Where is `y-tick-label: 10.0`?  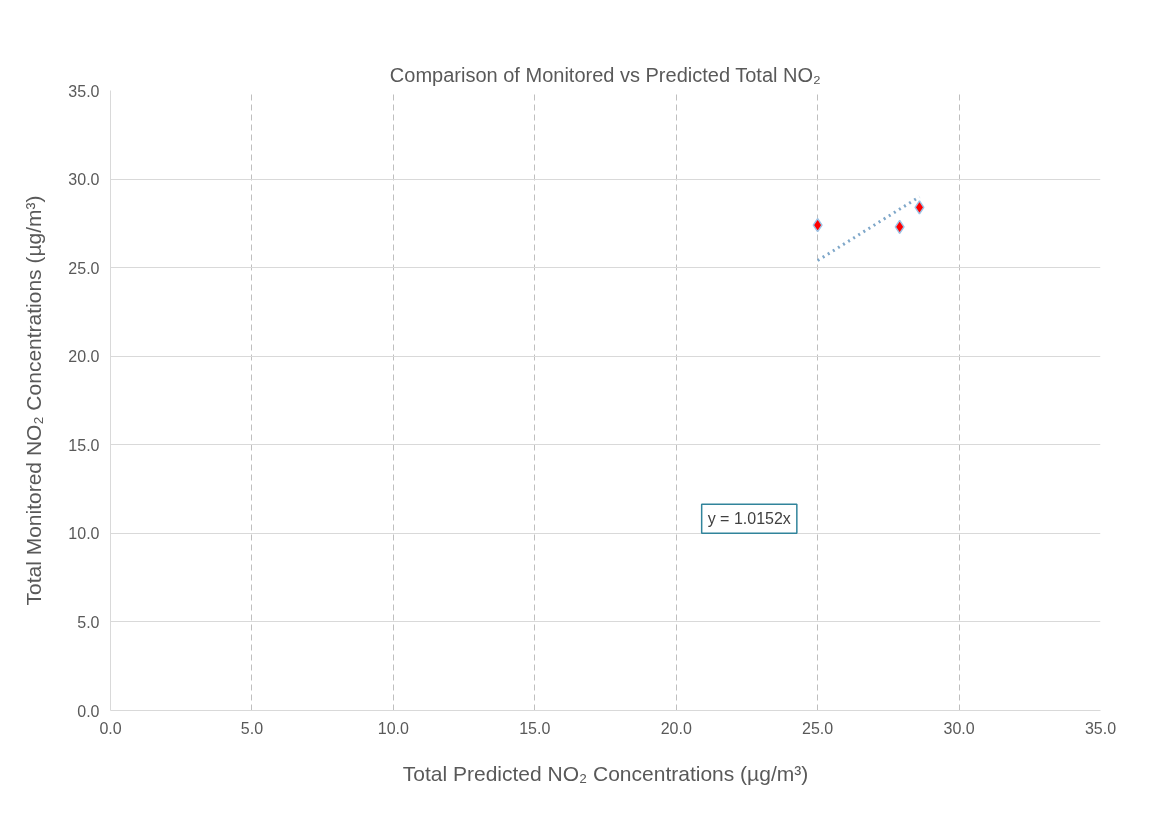
y-tick-label: 10.0 is located at coordinates (84, 534).